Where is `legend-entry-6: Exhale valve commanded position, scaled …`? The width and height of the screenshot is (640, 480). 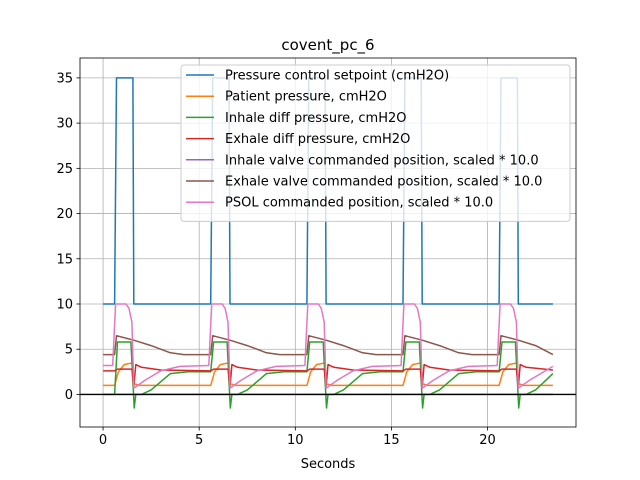
legend-entry-6: Exhale valve commanded position, scaled … is located at coordinates (383, 182).